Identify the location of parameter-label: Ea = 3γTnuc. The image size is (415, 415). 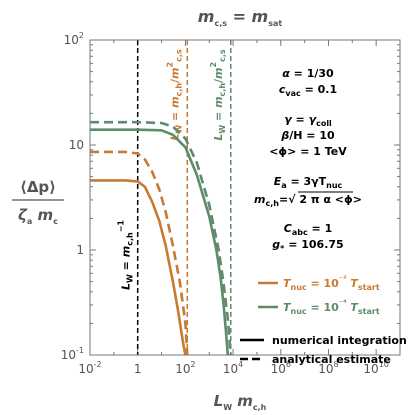
(308, 182).